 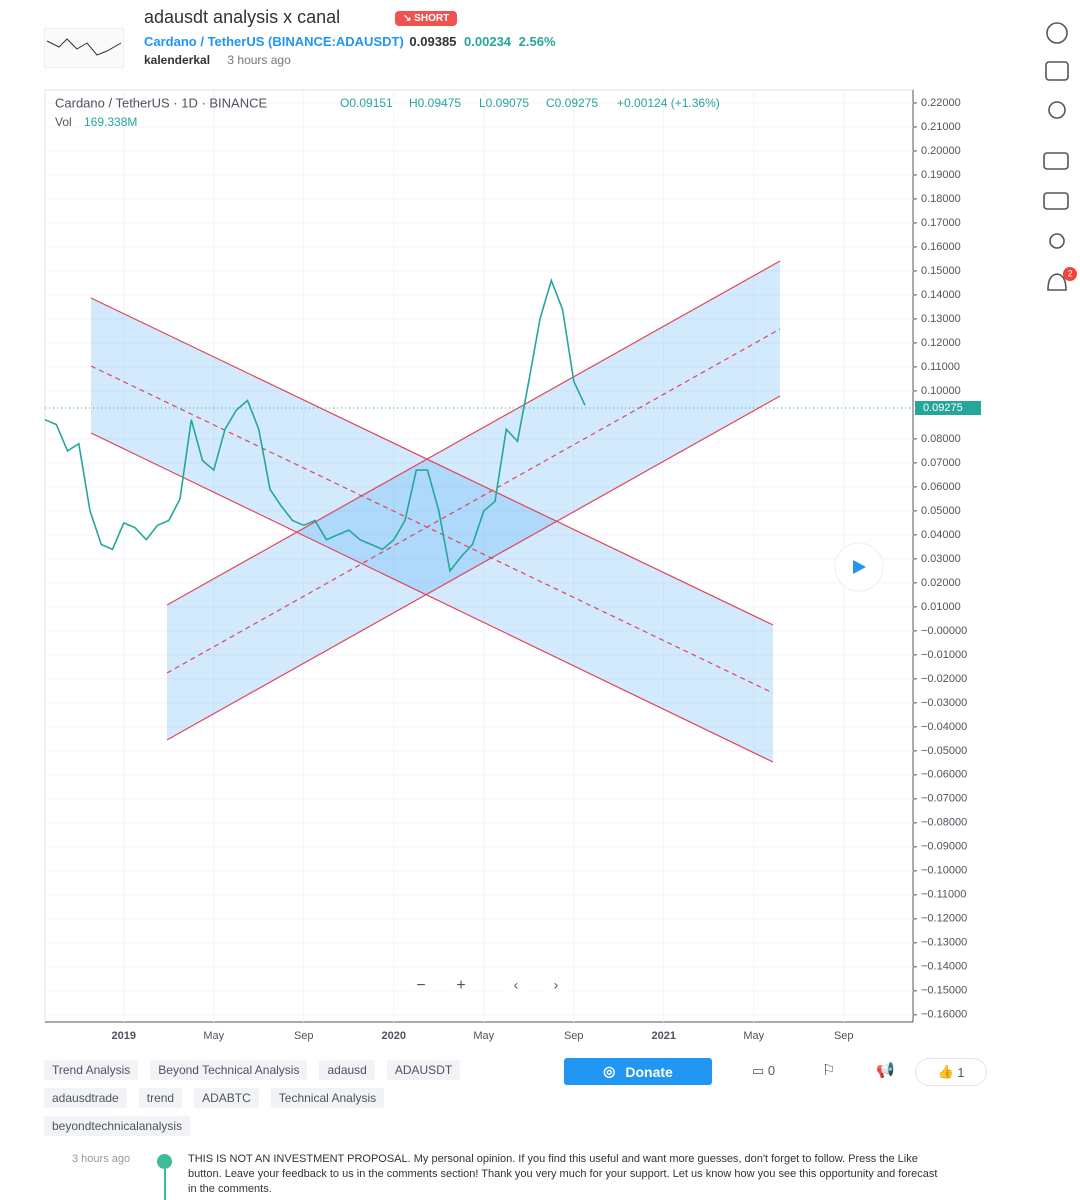 I want to click on last-price: 0.09275, so click(x=943, y=408).